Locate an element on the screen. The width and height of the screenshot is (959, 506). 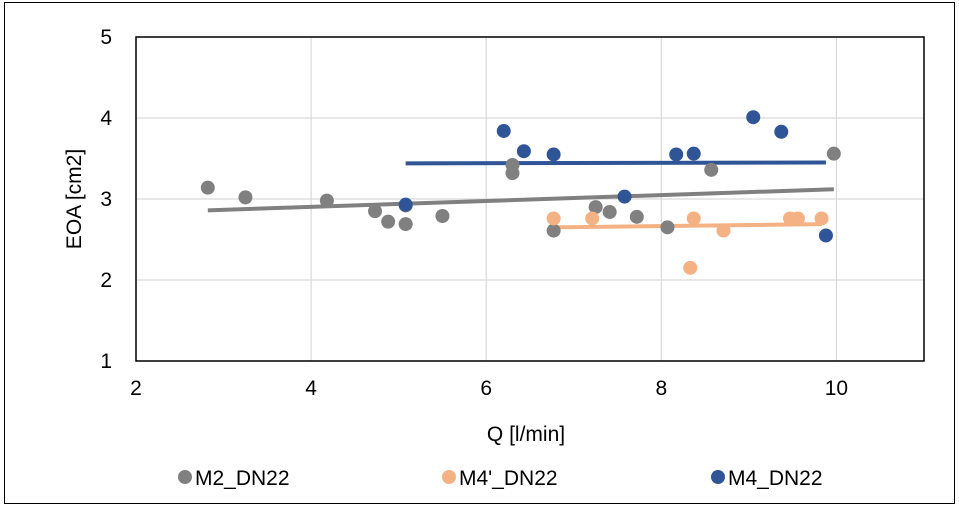
legend-label-series-2: M4'_DN22 is located at coordinates (508, 478).